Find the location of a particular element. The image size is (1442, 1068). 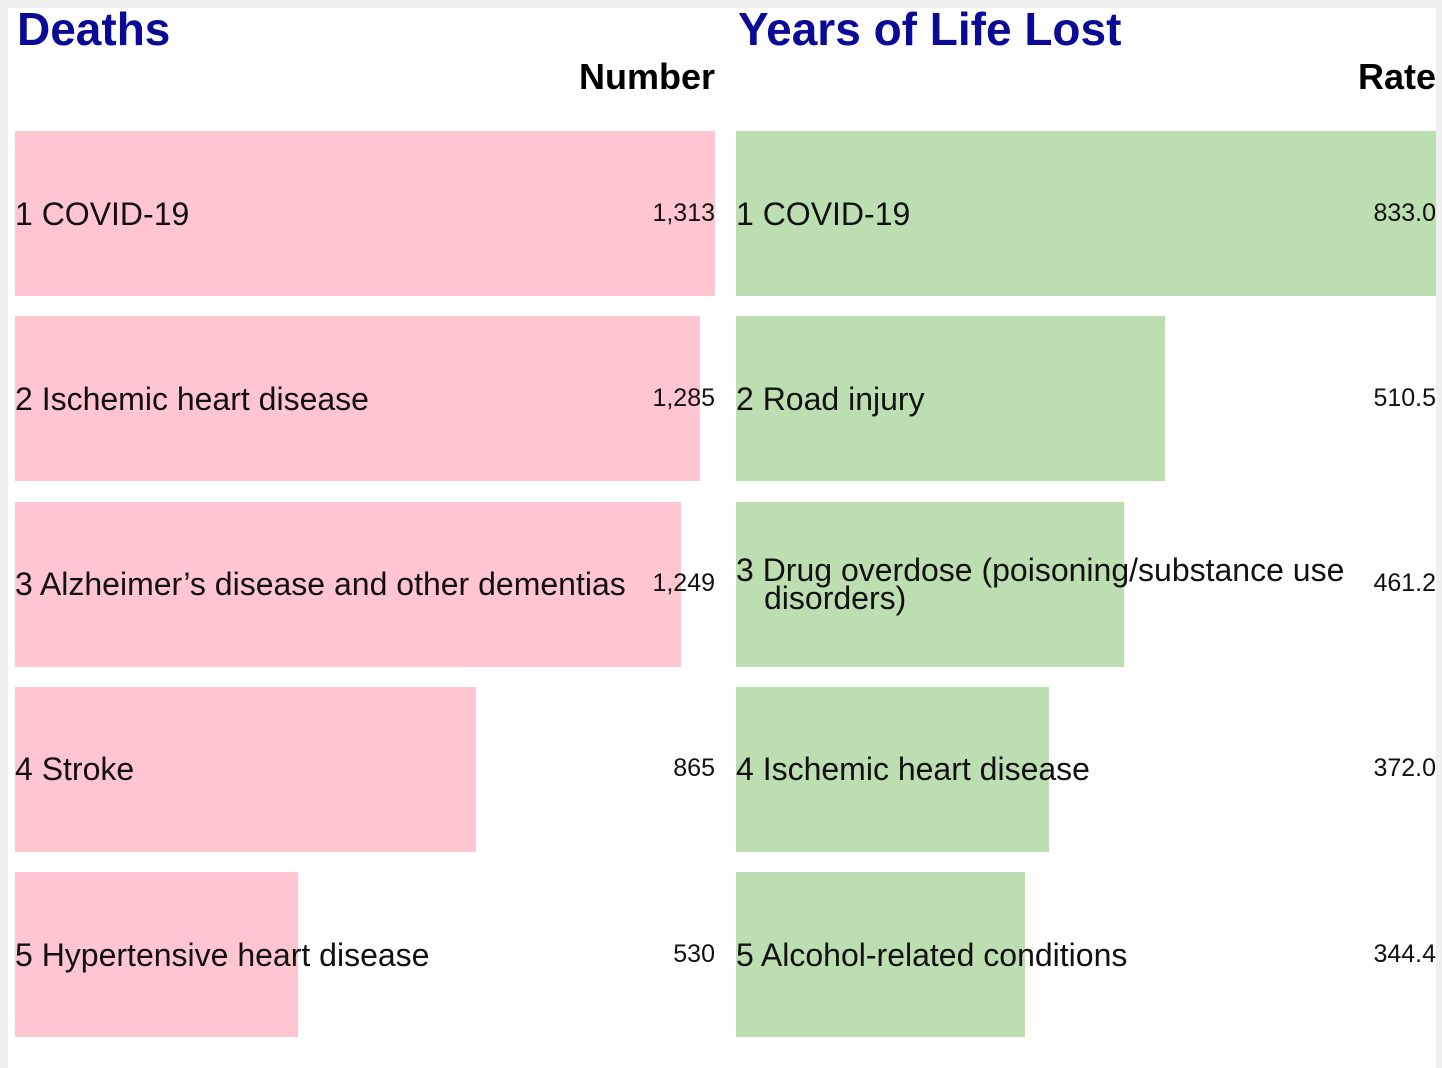

category-label: 4 Ischemic heart disease is located at coordinates (913, 769).